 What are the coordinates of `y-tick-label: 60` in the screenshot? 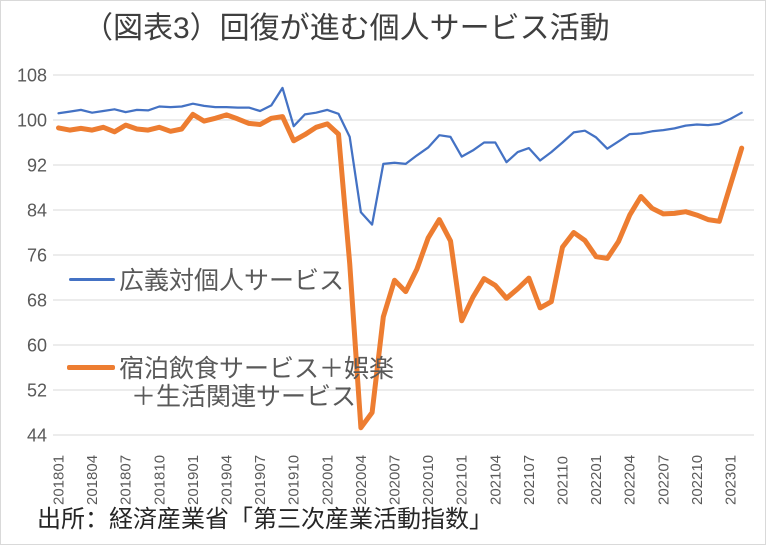 It's located at (37, 345).